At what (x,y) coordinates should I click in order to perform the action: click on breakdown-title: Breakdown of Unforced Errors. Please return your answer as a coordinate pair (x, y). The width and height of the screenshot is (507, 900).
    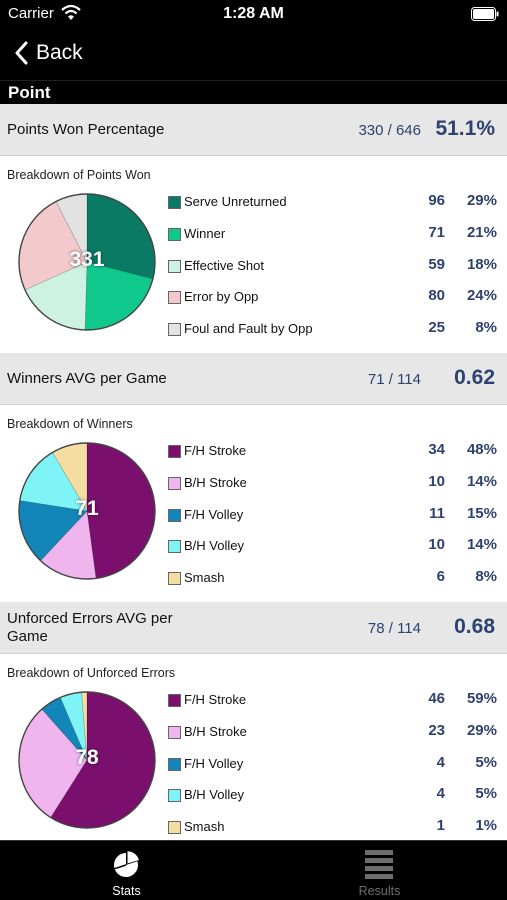
    Looking at the image, I should click on (91, 673).